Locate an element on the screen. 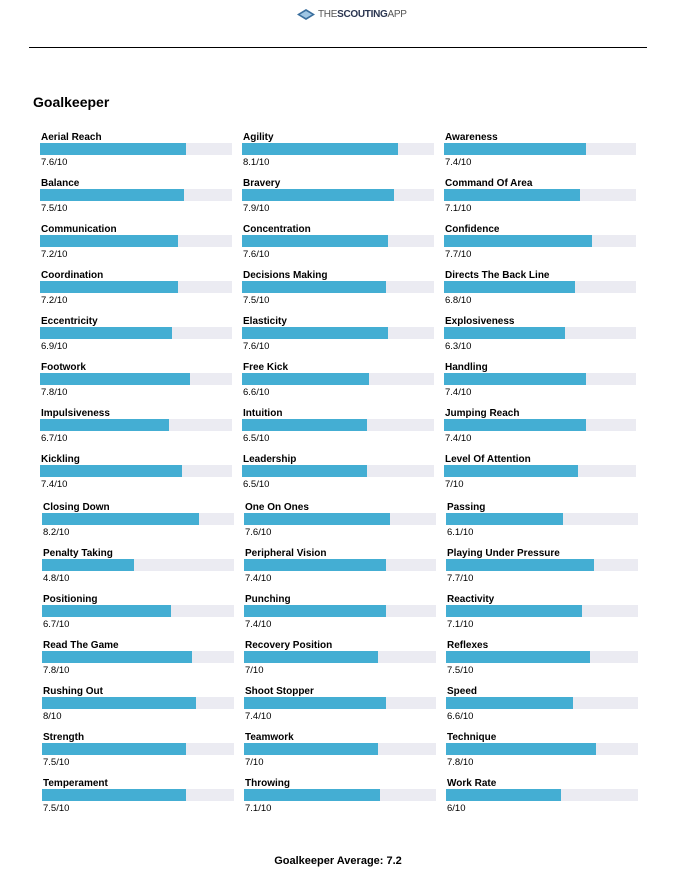 The image size is (676, 895). attribute-item: Passing 6.1/10 is located at coordinates (542, 524).